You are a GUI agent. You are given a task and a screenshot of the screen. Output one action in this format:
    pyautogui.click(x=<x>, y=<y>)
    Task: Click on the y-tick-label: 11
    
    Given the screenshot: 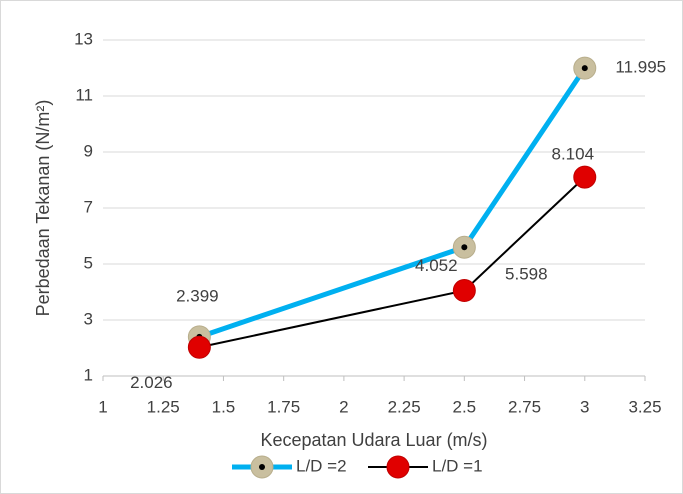 What is the action you would take?
    pyautogui.click(x=84, y=94)
    